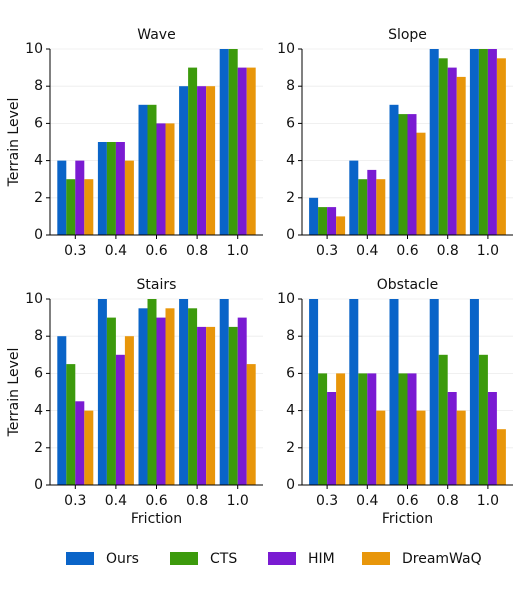 This screenshot has height=593, width=528. I want to click on chart-title: Slope, so click(407, 35).